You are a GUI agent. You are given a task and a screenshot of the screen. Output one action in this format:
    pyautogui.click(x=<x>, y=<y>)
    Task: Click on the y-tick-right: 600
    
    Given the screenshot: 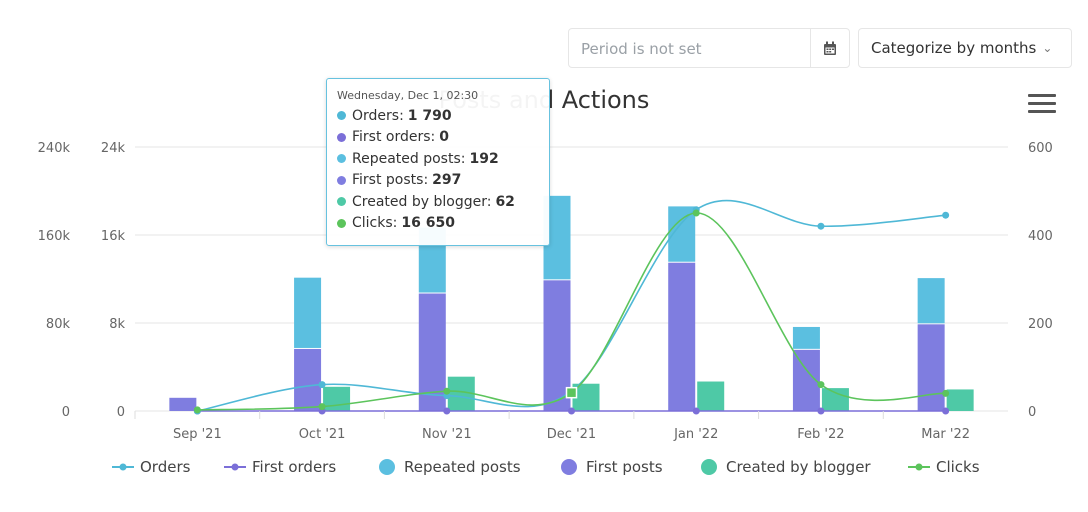 What is the action you would take?
    pyautogui.click(x=1040, y=148)
    